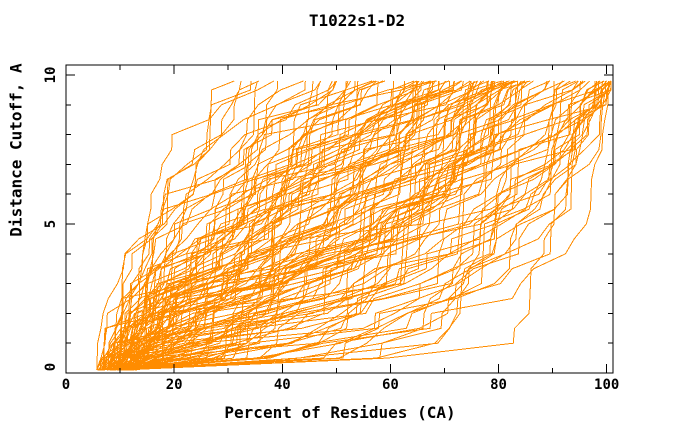 The image size is (680, 440). What do you see at coordinates (51, 75) in the screenshot?
I see `y-tick-label: 10` at bounding box center [51, 75].